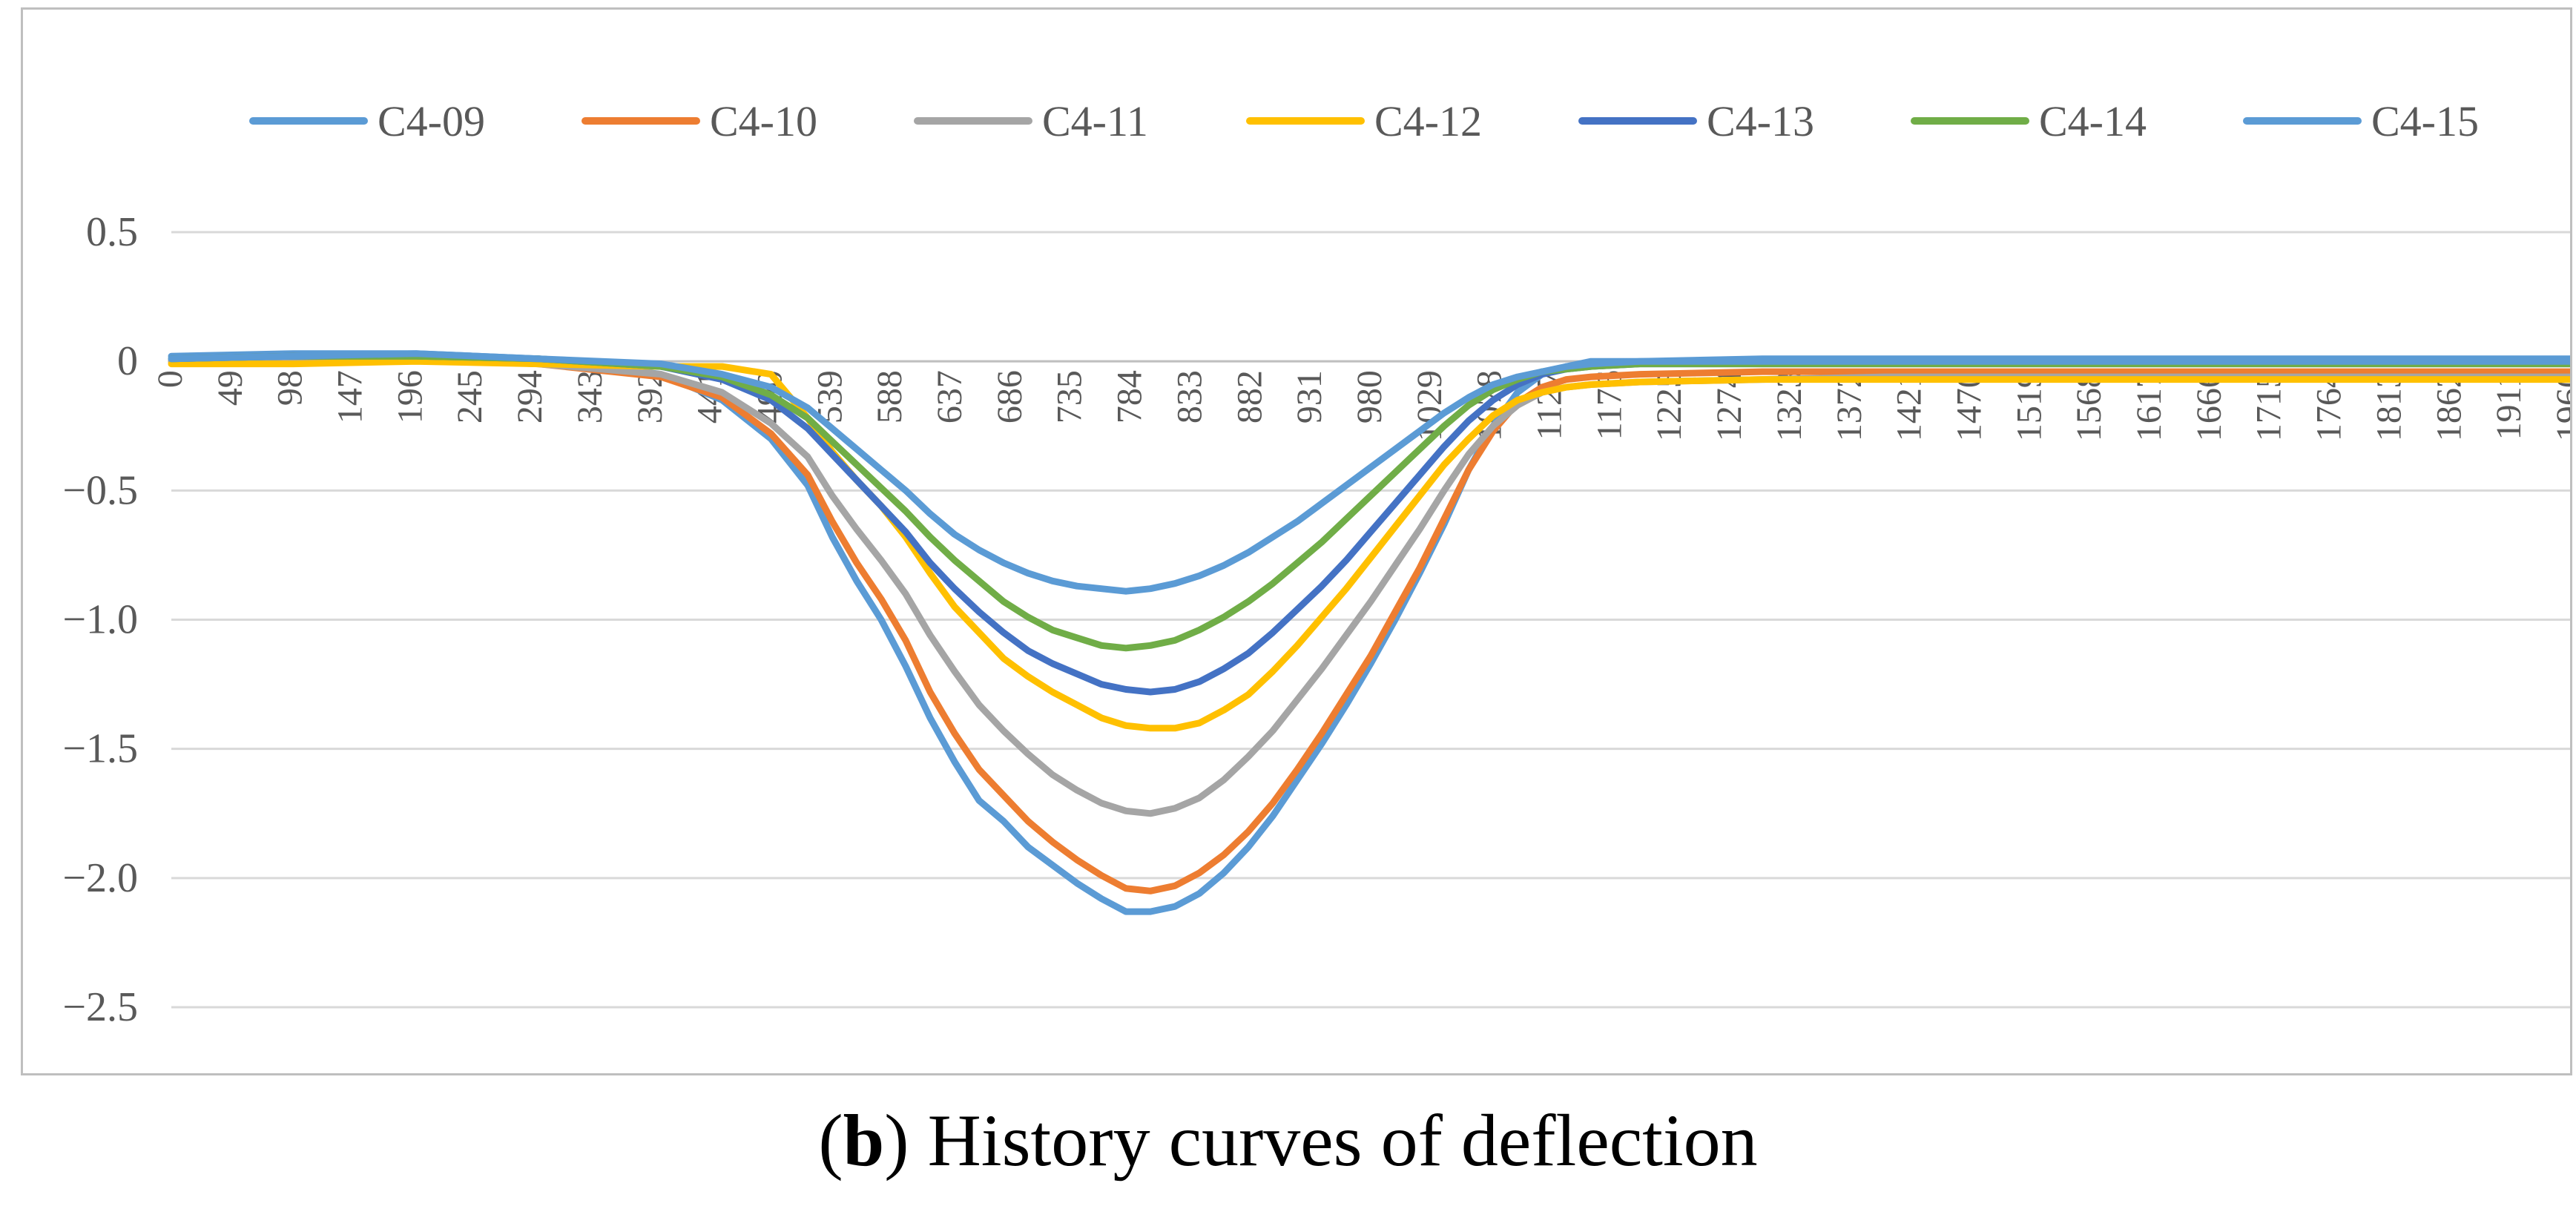  I want to click on y-tick-label: −2.5, so click(100, 1007).